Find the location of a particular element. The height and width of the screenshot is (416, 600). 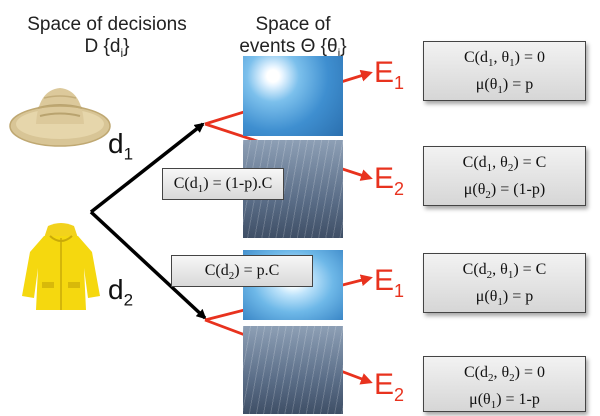

decision-label-d1: d1 is located at coordinates (121, 146).